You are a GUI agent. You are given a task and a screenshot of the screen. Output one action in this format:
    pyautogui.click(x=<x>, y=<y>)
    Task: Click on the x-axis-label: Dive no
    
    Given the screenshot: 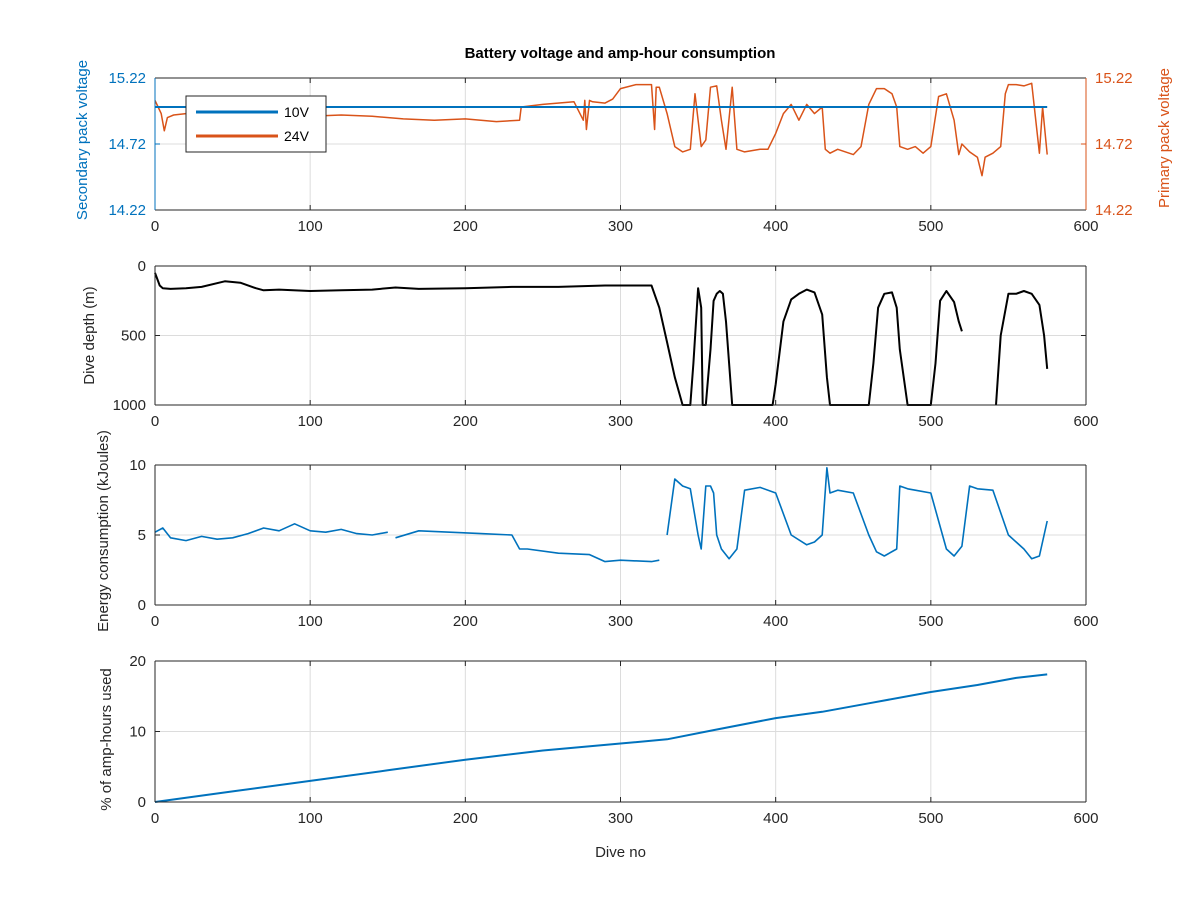 What is the action you would take?
    pyautogui.click(x=620, y=852)
    